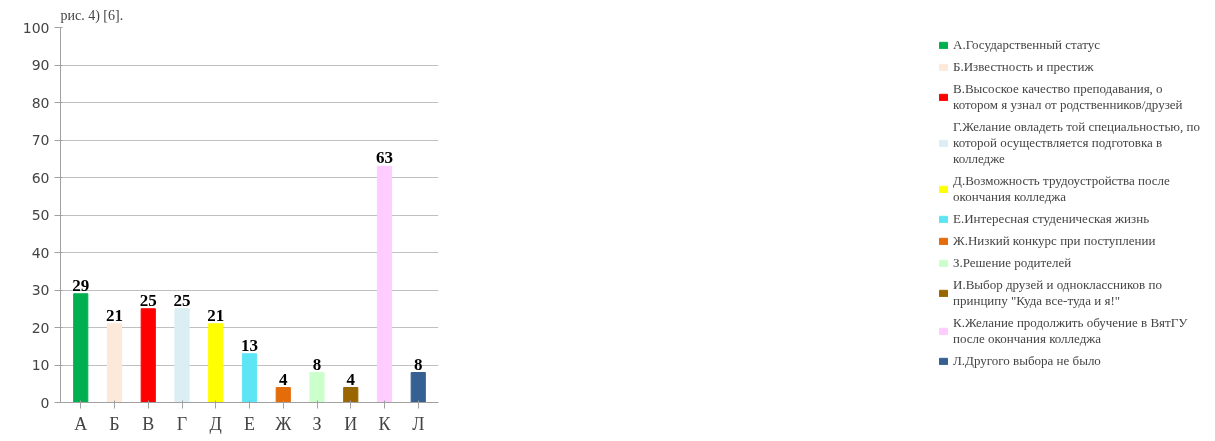  I want to click on legend-label: К.Желание продолжить обучение в ВятГУ после окончания колледжа, so click(1070, 331).